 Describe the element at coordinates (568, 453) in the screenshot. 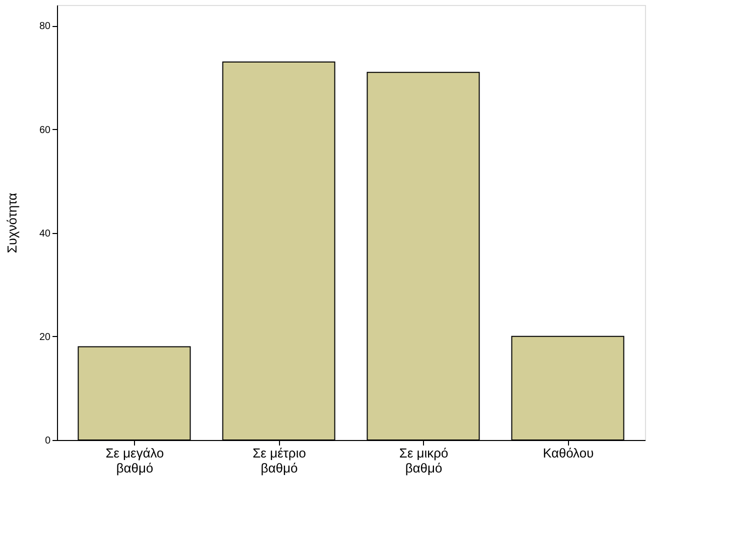

I see `x-tick-label: Καθόλου` at that location.